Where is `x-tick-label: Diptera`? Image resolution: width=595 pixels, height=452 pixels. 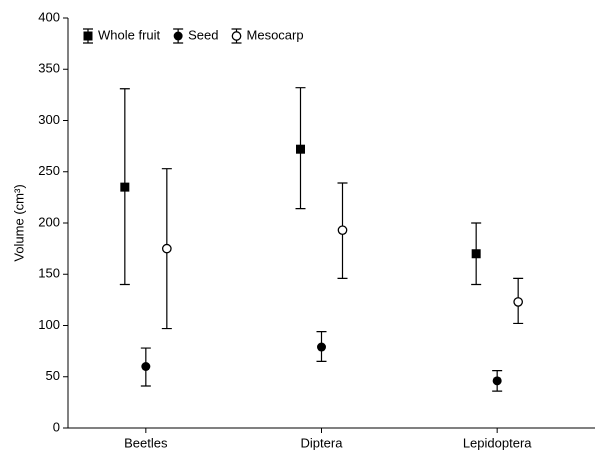
x-tick-label: Diptera is located at coordinates (322, 442).